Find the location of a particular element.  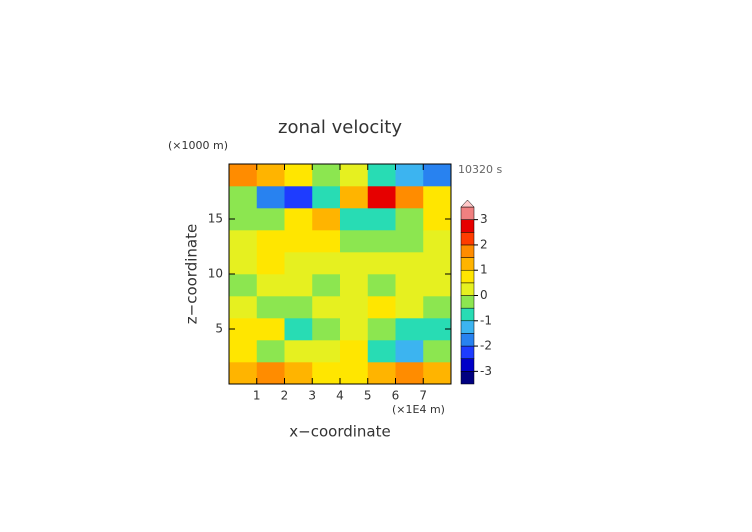

x-tick-label: 4 is located at coordinates (340, 396).